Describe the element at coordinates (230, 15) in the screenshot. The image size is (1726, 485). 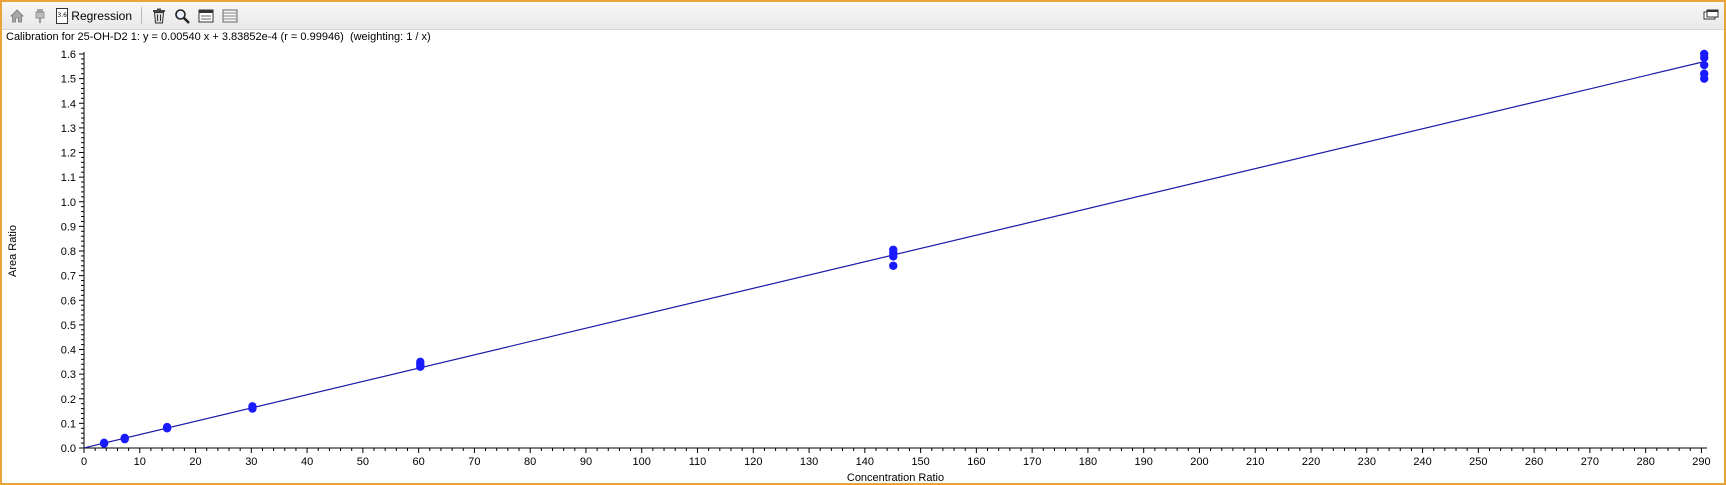
I see `table-view-icon` at that location.